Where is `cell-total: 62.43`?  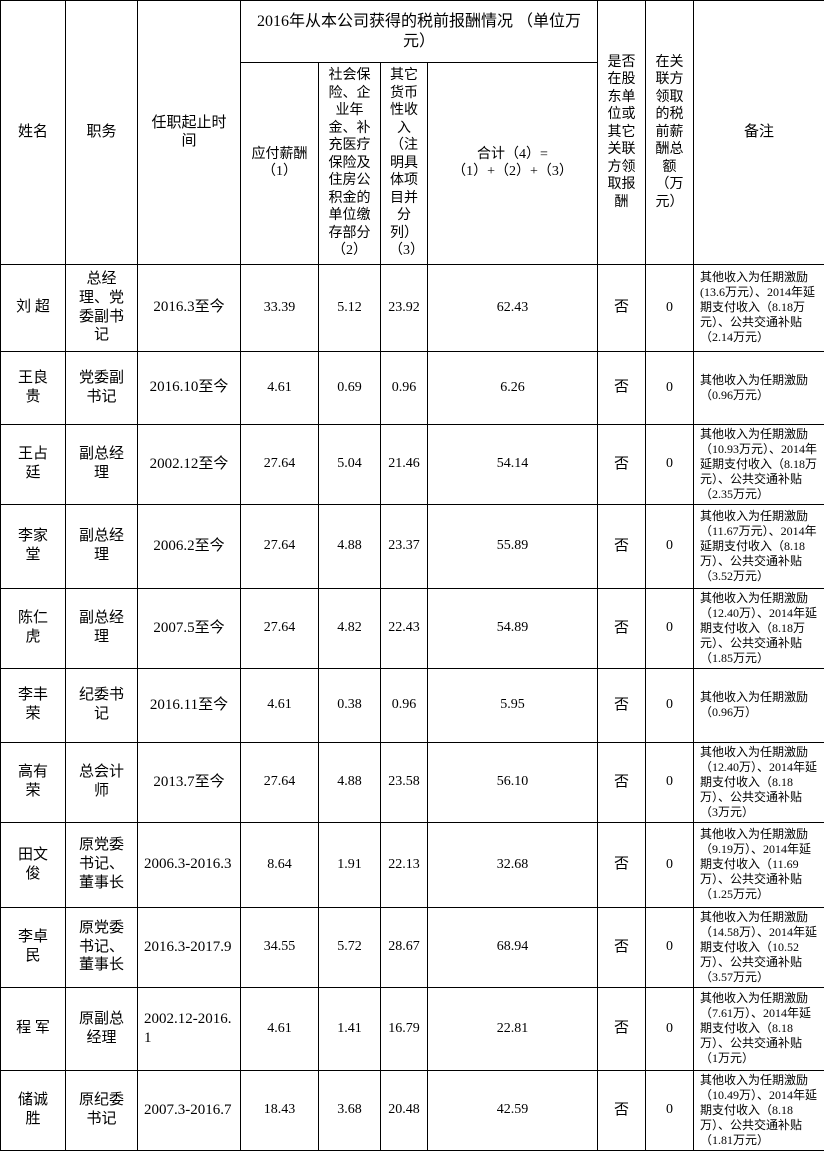 cell-total: 62.43 is located at coordinates (513, 307).